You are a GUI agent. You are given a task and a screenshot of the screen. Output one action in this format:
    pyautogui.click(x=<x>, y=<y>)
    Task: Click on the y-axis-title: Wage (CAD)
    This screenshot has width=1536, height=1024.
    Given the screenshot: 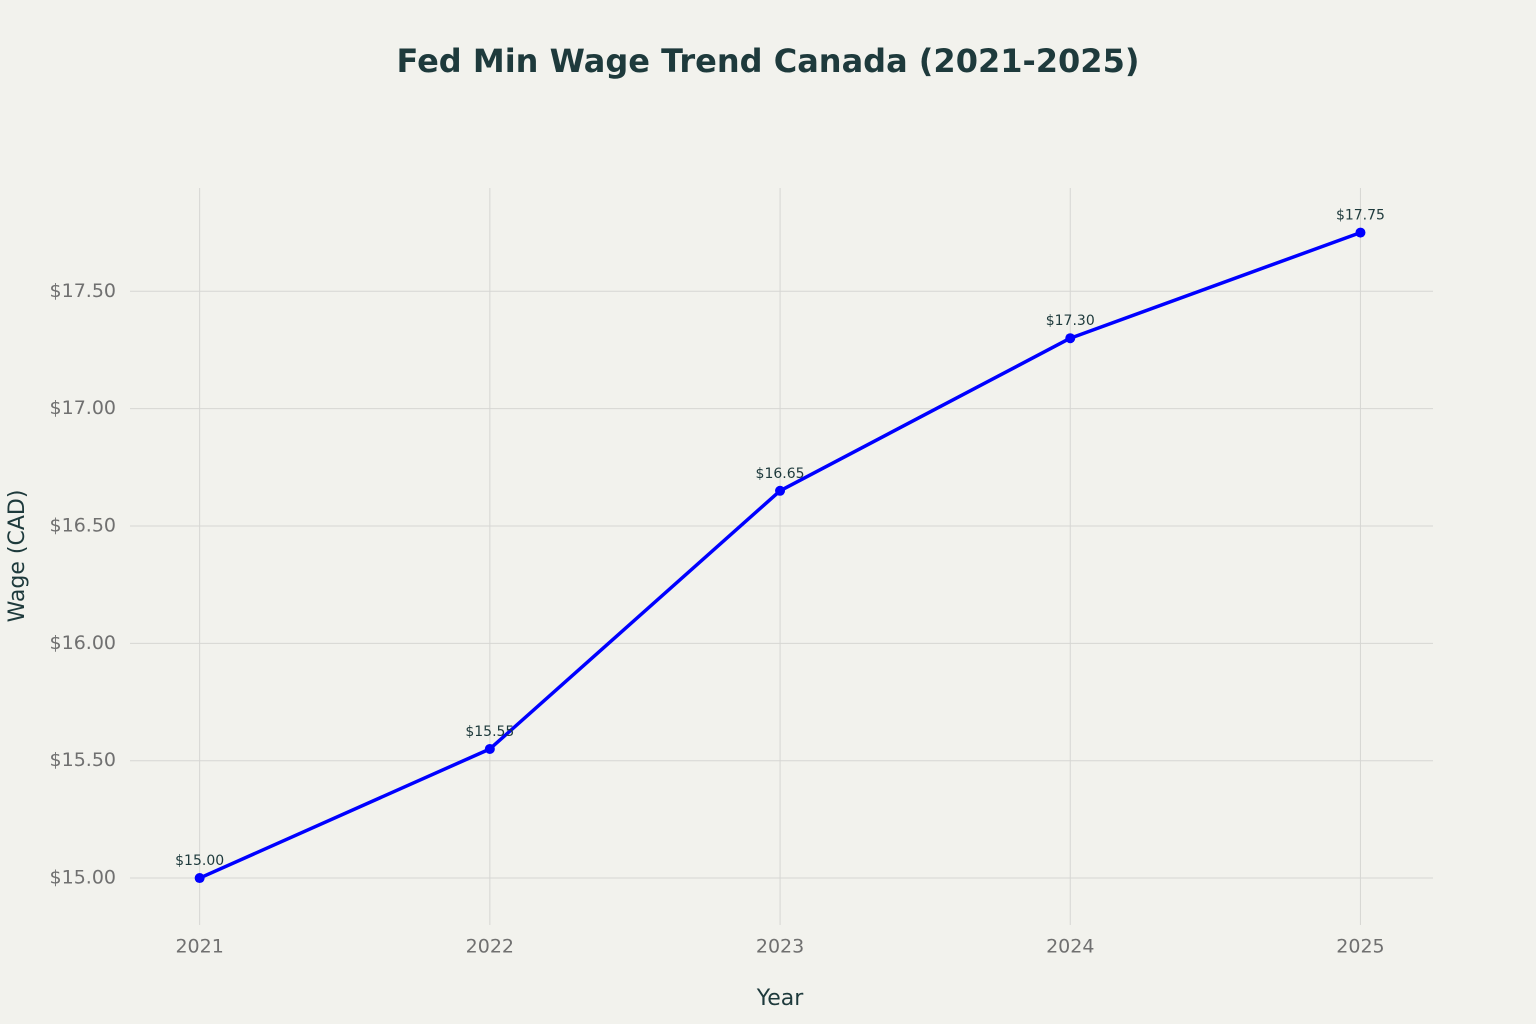 What is the action you would take?
    pyautogui.click(x=17, y=556)
    